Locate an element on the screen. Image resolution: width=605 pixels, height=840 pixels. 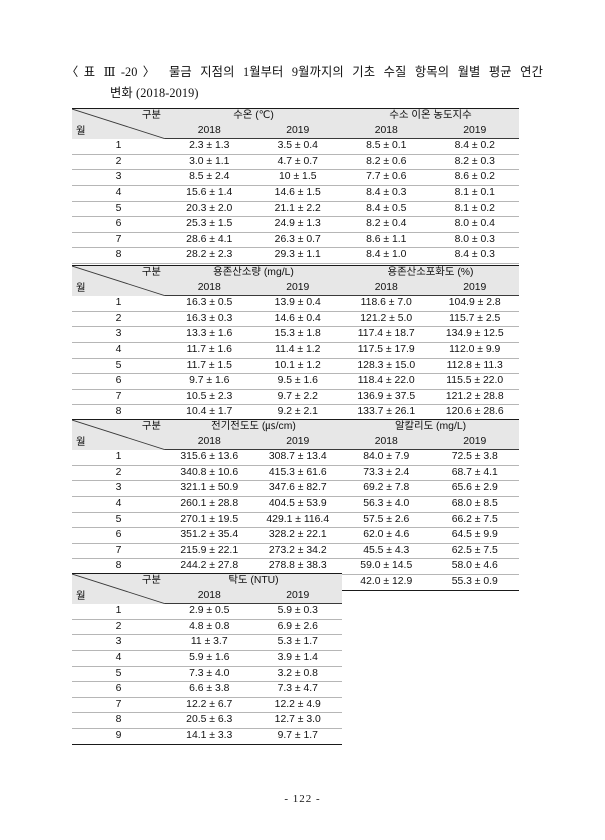
table-row: 3 8.5 ± 2.4 10 ± 1.5 7.7 ± 0.6 8.6 ± 0.2 is located at coordinates (296, 177).